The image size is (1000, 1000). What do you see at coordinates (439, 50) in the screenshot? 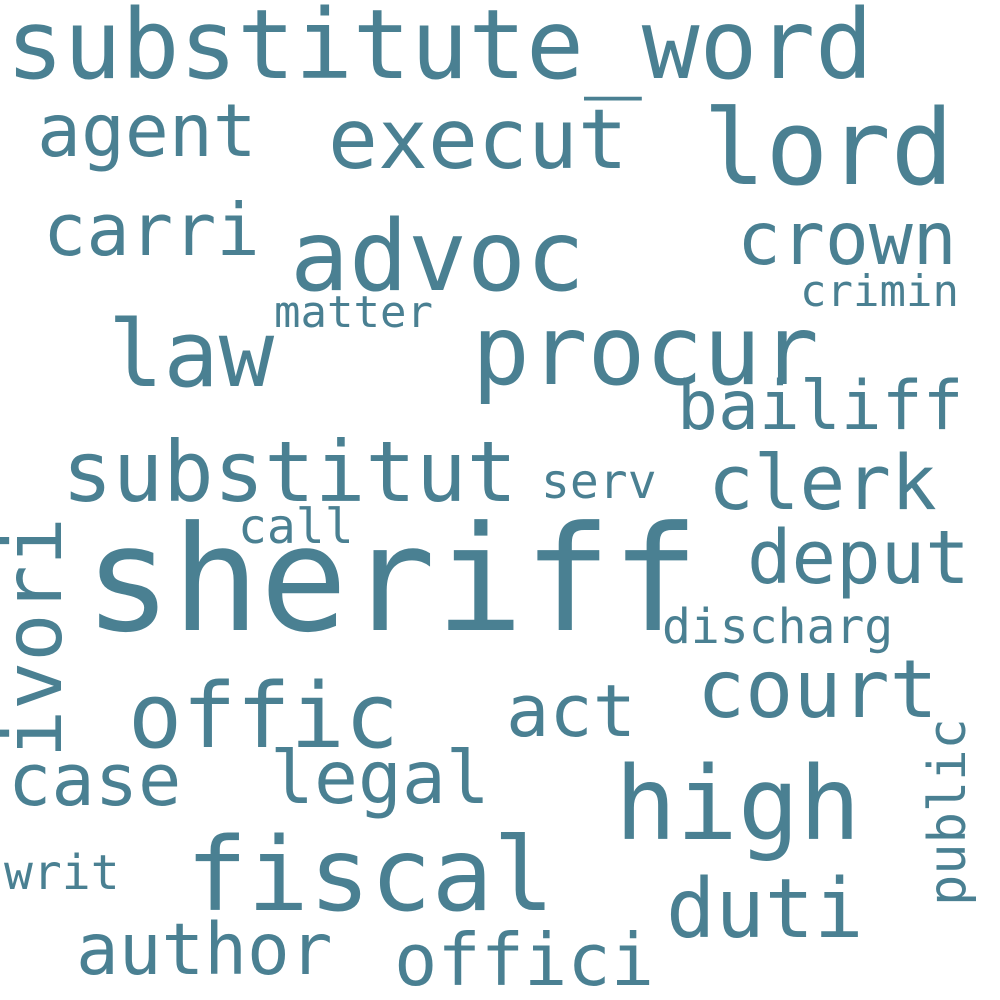
I see `word-substitute-word: substitute_word` at bounding box center [439, 50].